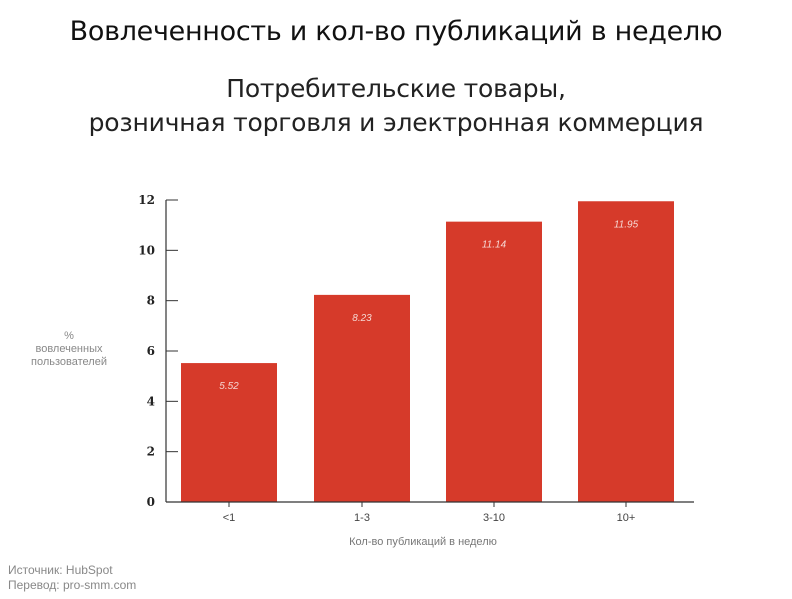 The image size is (792, 599). I want to click on x-category-label-2: 1-3, so click(362, 518).